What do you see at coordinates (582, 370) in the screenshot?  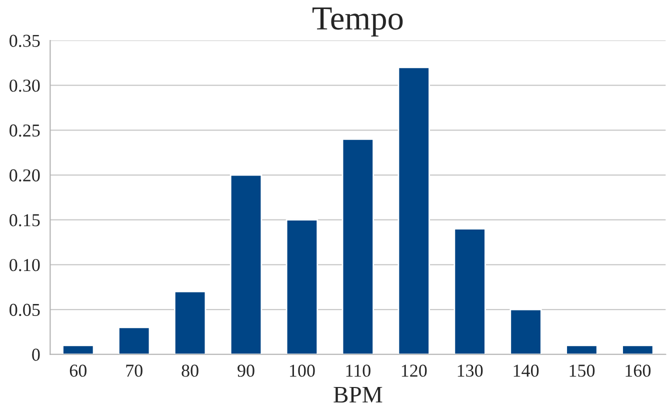 I see `x-tick-label: 150` at bounding box center [582, 370].